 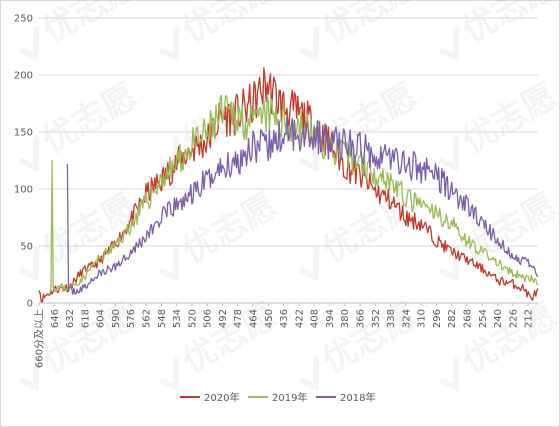 What do you see at coordinates (513, 318) in the screenshot?
I see `x-tick-label: 226` at bounding box center [513, 318].